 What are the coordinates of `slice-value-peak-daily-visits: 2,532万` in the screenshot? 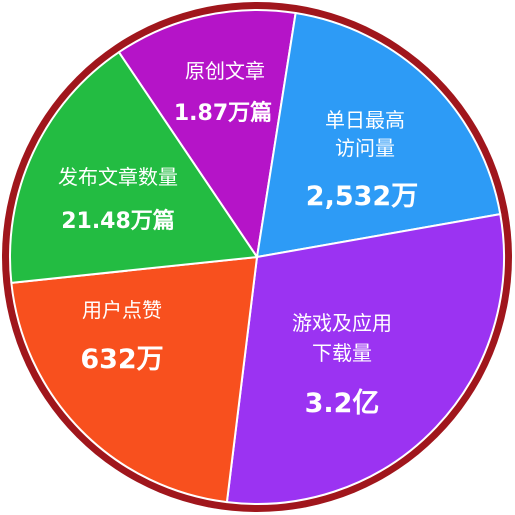 It's located at (362, 196).